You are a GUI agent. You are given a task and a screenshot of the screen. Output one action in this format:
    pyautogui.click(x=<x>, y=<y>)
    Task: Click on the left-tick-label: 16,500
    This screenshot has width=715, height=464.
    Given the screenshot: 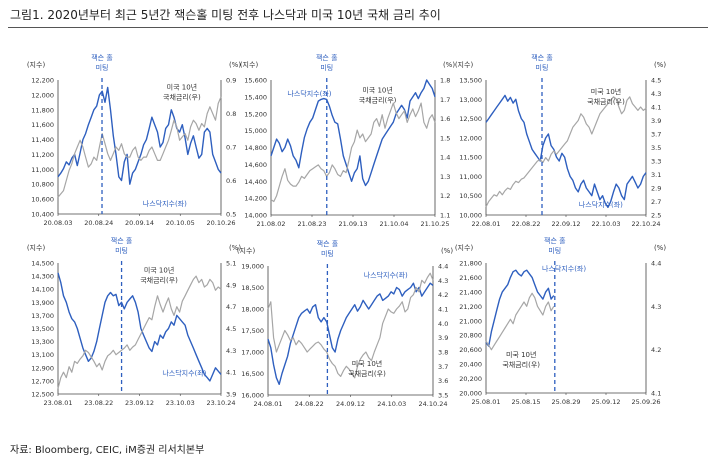 What is the action you would take?
    pyautogui.click(x=252, y=374)
    